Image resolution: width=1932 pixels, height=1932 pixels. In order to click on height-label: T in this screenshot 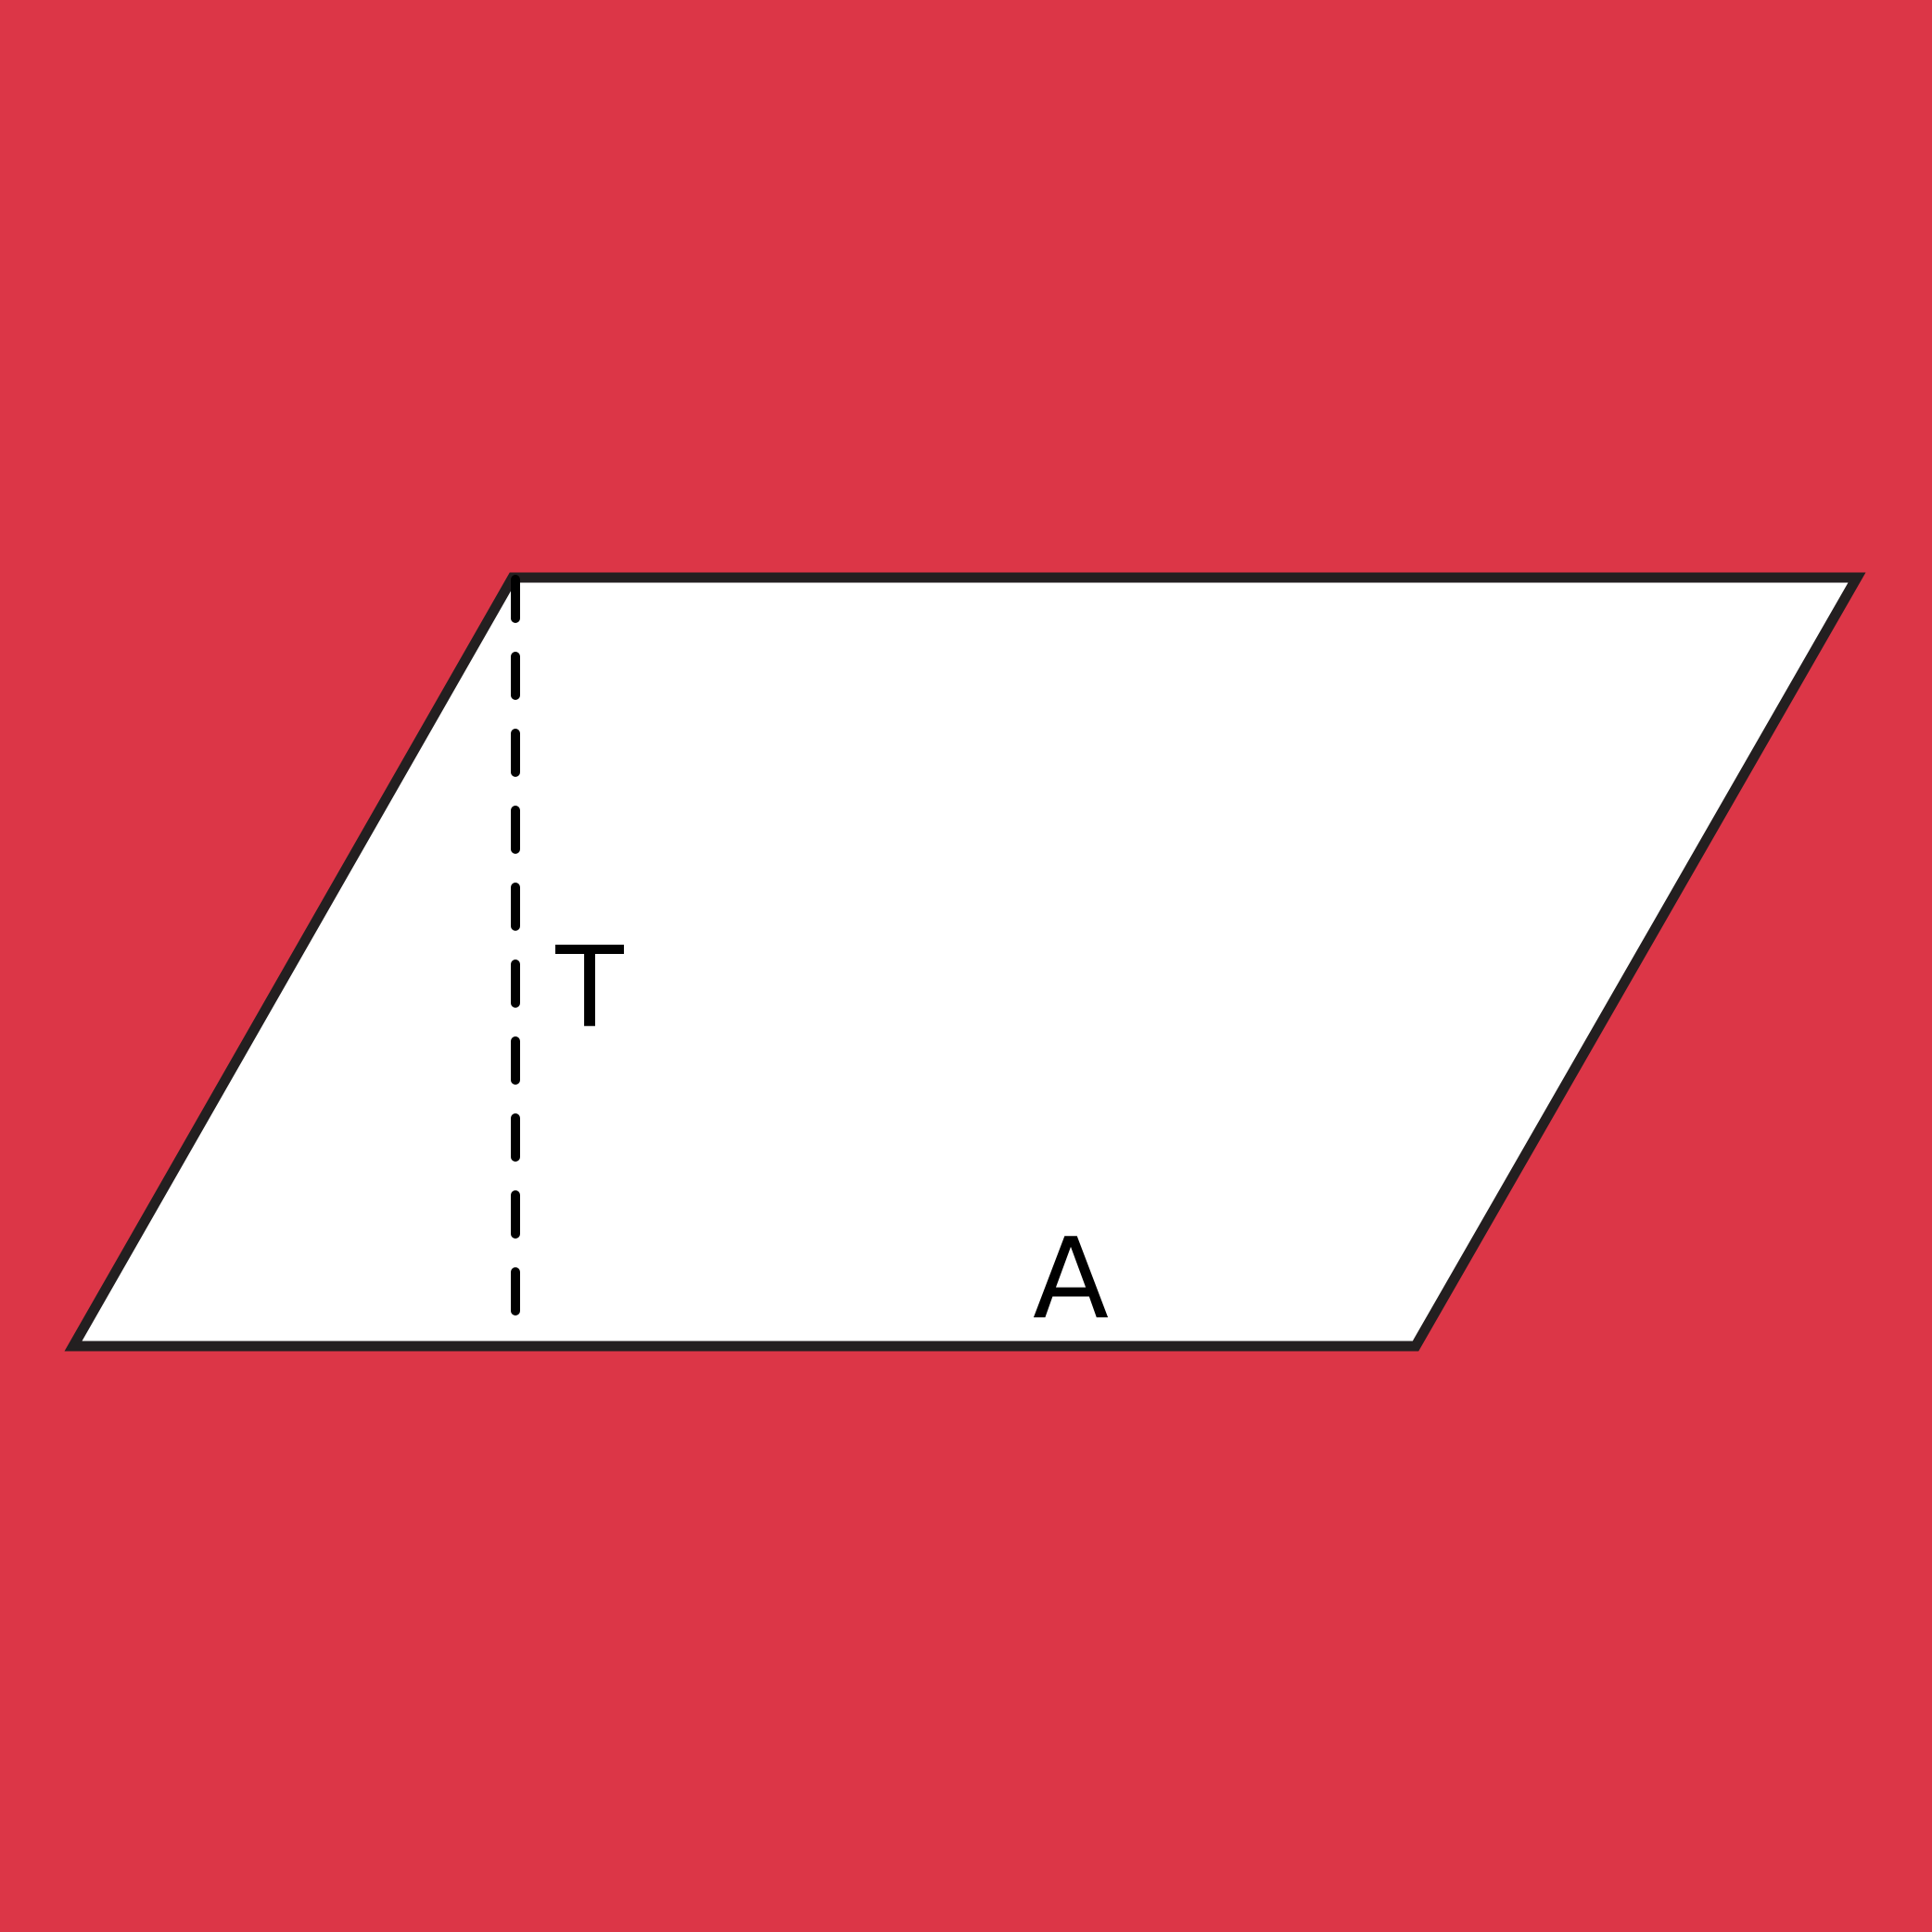, I will do `click(589, 988)`.